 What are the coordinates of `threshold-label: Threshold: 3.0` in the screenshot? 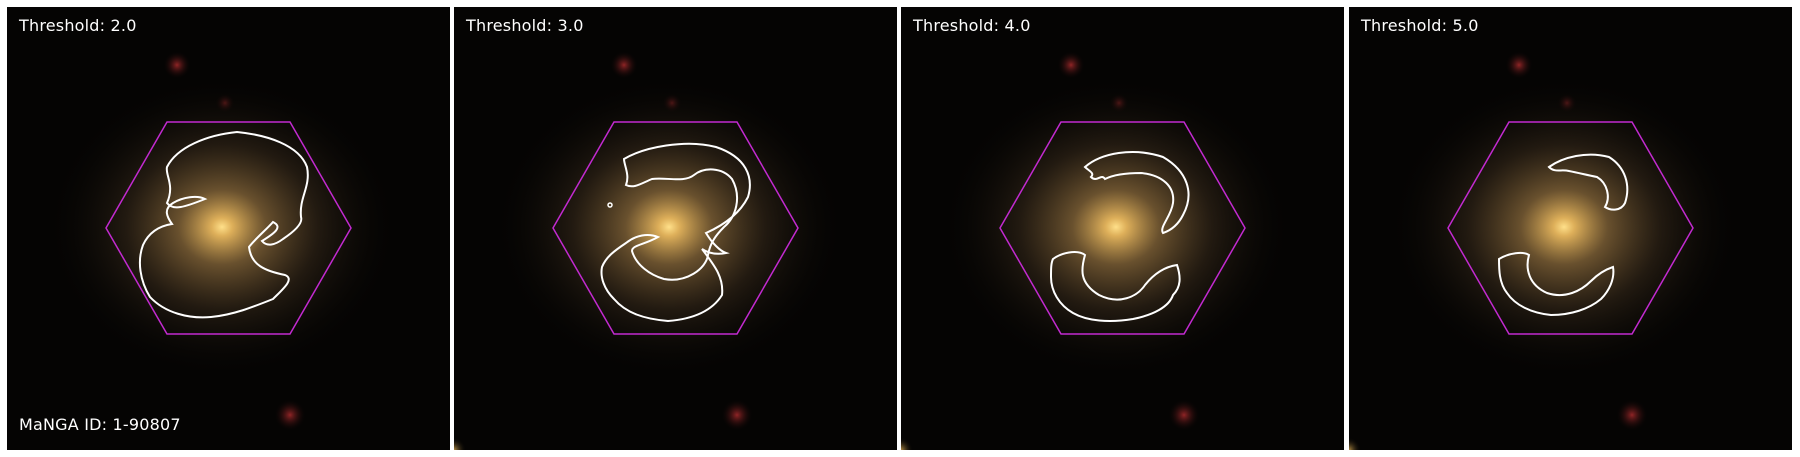 It's located at (525, 25).